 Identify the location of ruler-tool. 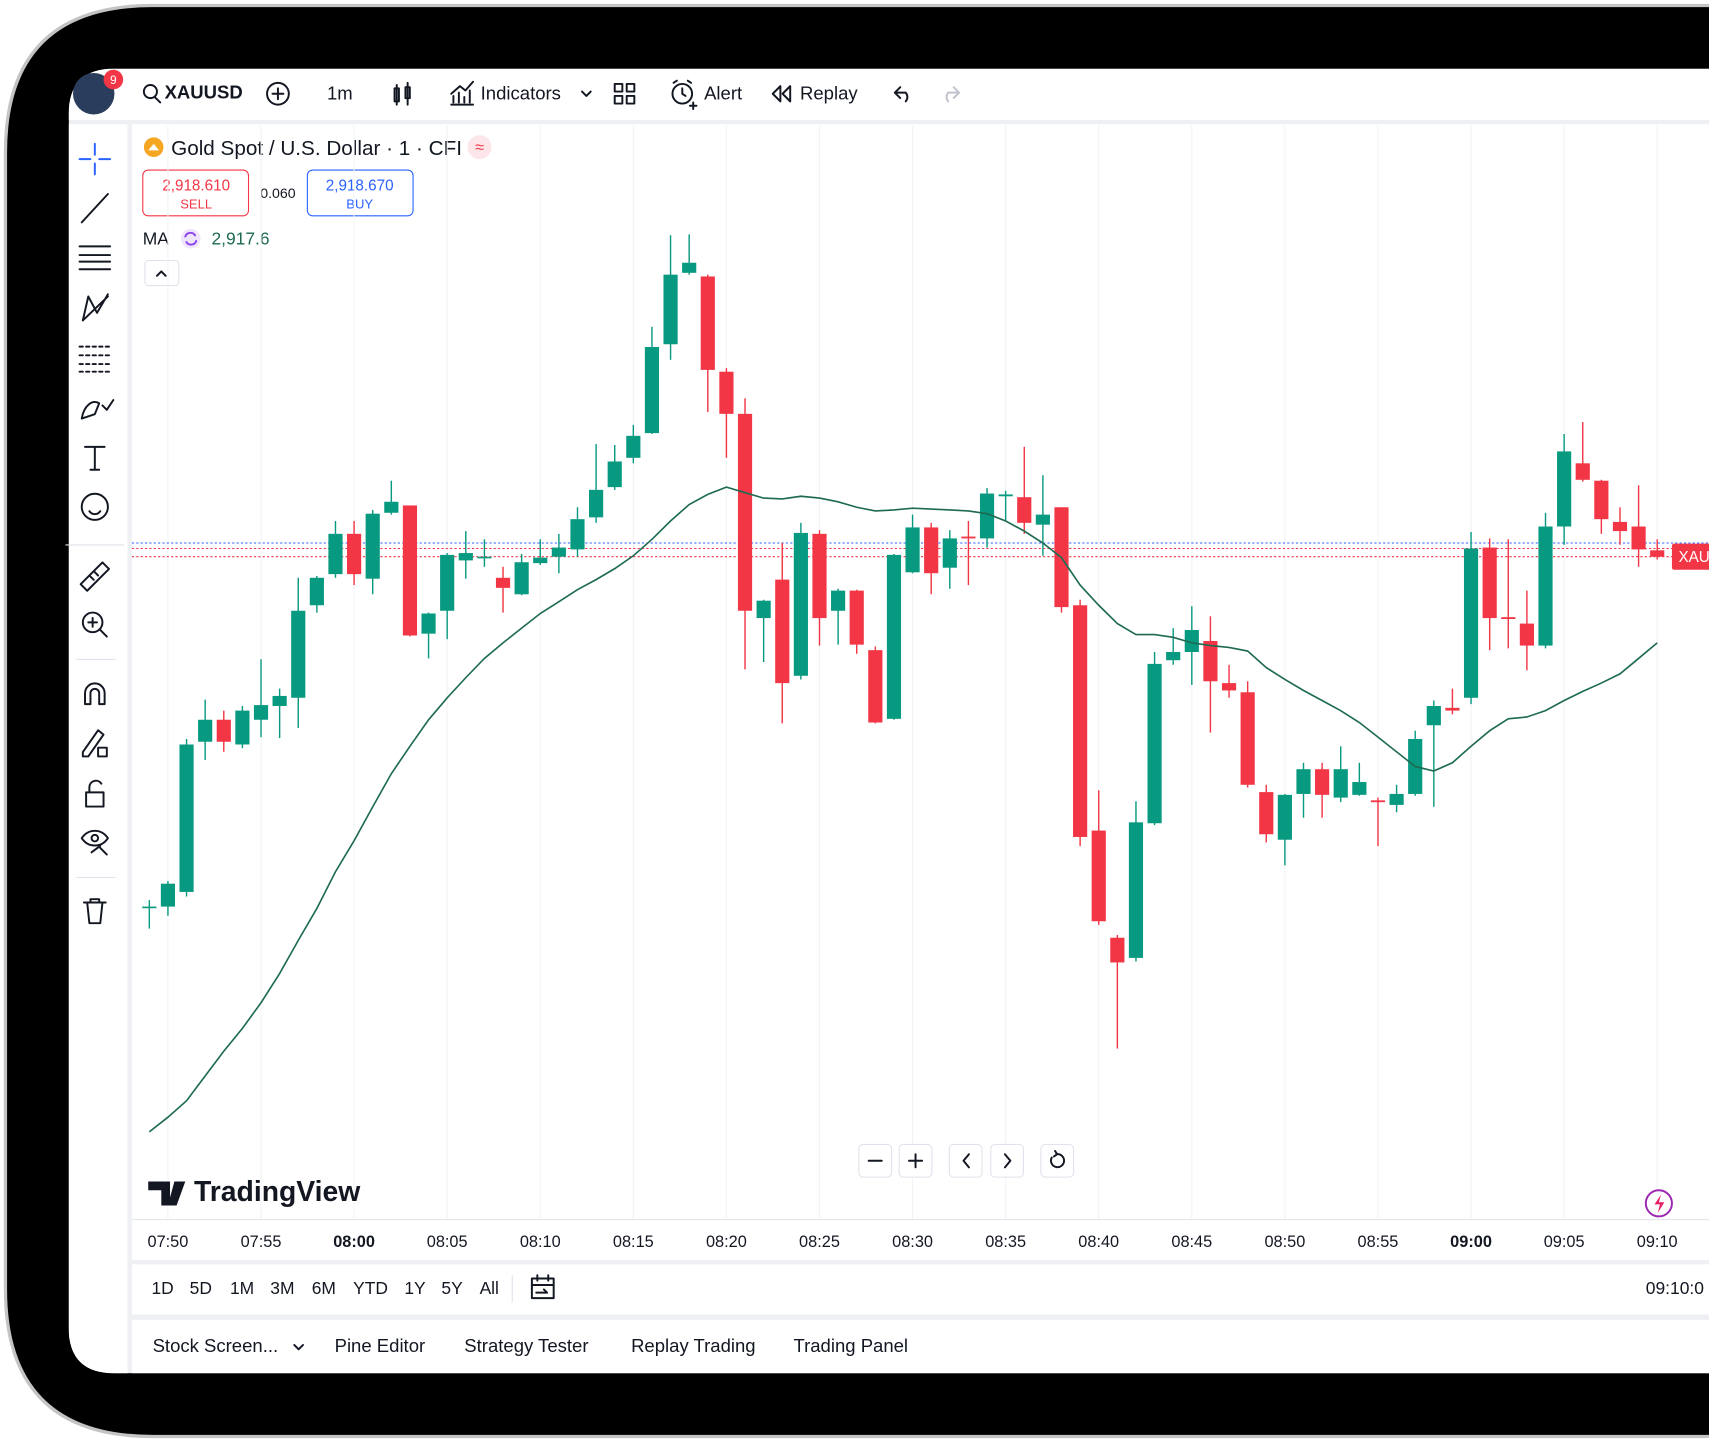
(94, 576).